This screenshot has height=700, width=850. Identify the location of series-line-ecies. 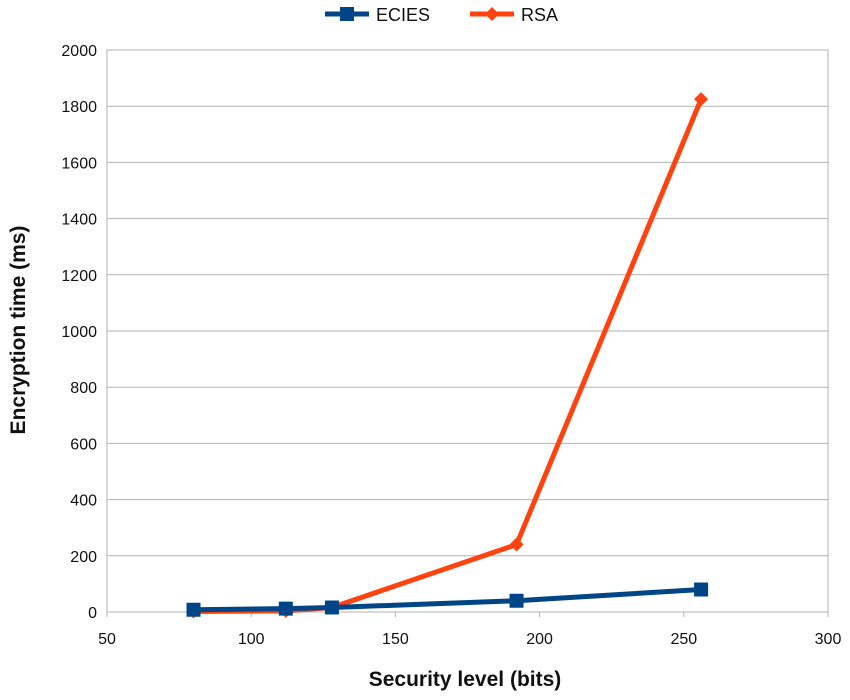
(447, 600).